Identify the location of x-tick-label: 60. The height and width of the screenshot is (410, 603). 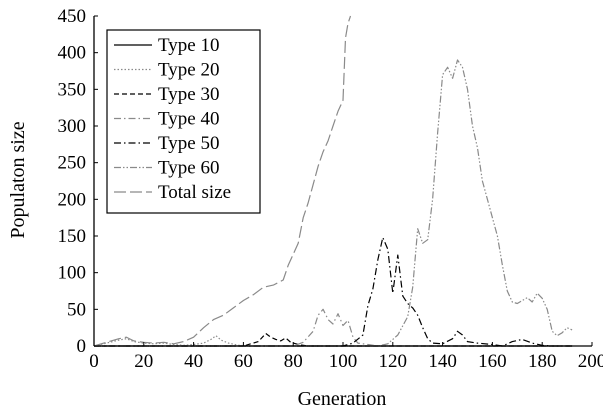
(243, 361).